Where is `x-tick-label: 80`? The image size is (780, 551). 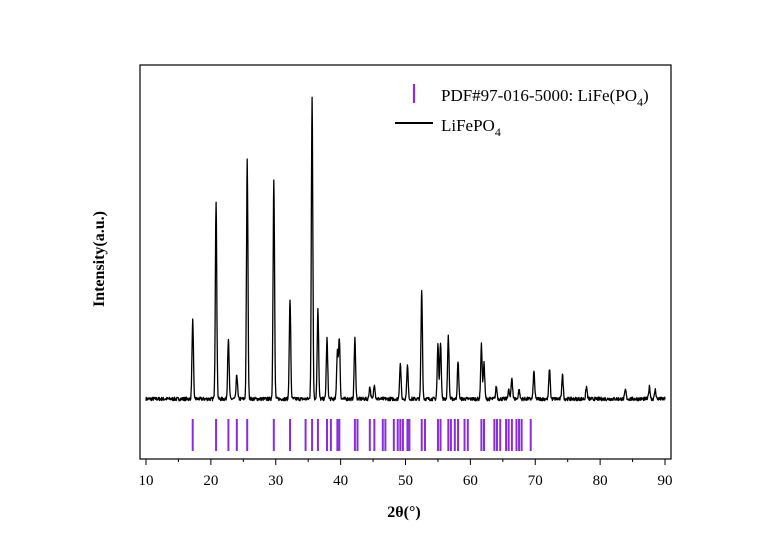
x-tick-label: 80 is located at coordinates (600, 481).